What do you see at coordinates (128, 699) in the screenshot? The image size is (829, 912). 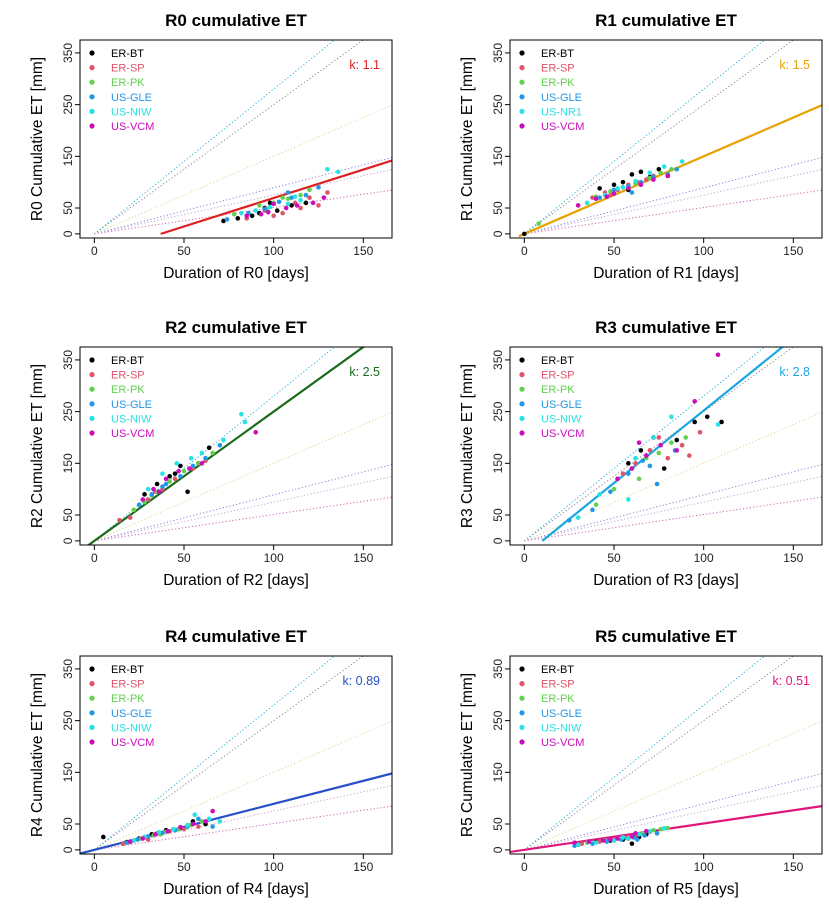 I see `legend-label: ER-PK` at bounding box center [128, 699].